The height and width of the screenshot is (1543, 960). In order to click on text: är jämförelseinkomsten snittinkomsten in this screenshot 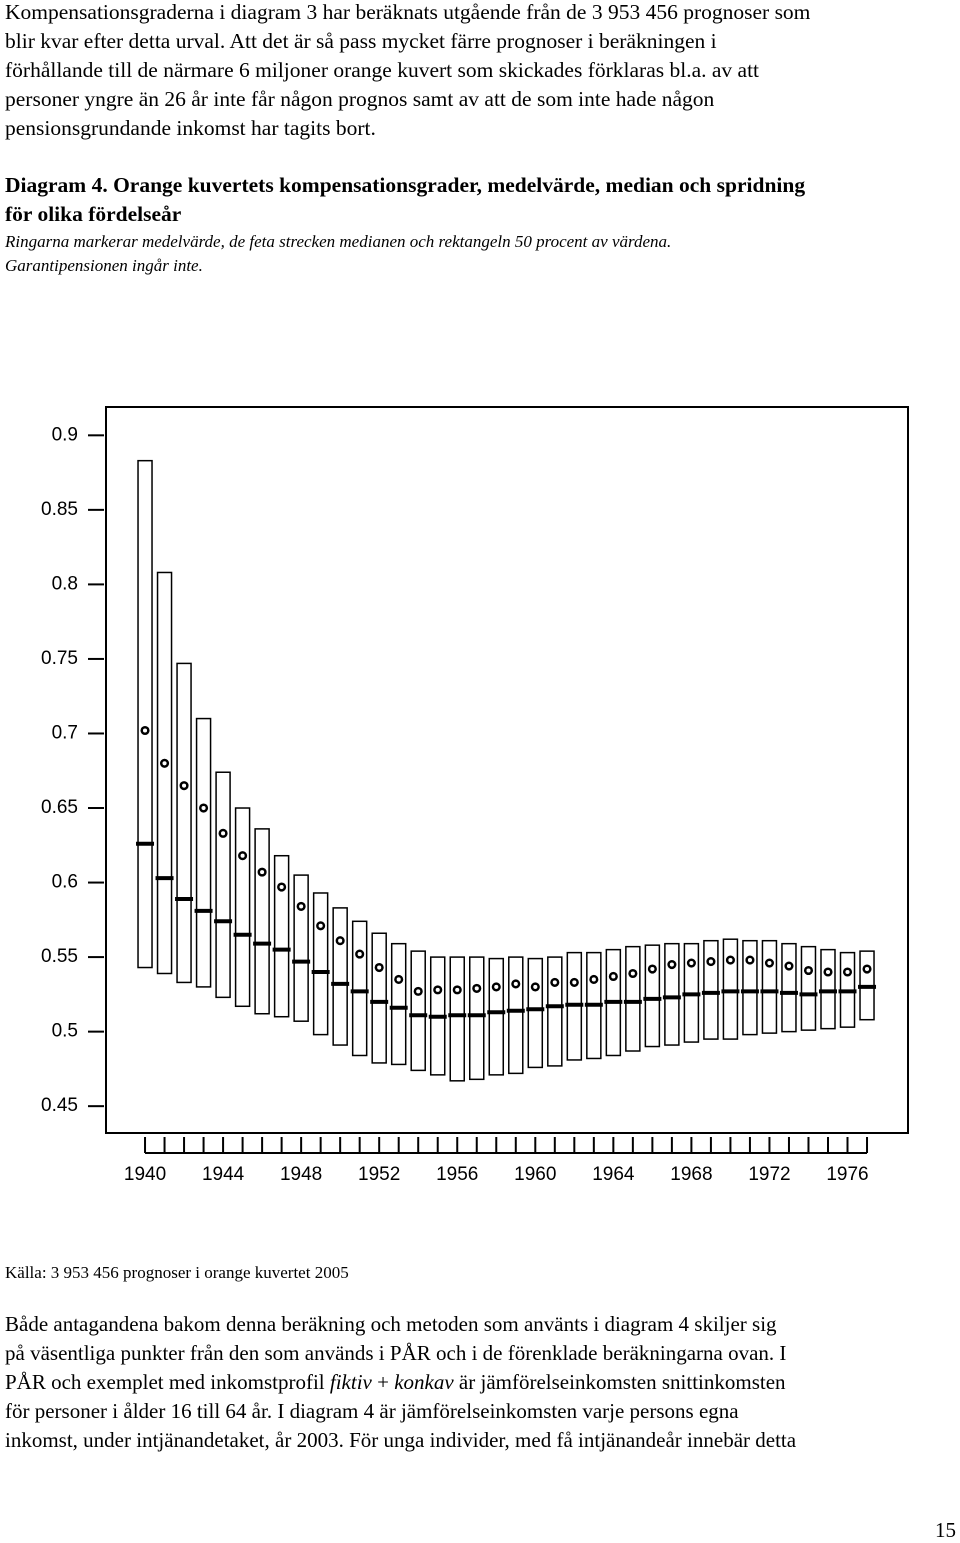, I will do `click(619, 1382)`.